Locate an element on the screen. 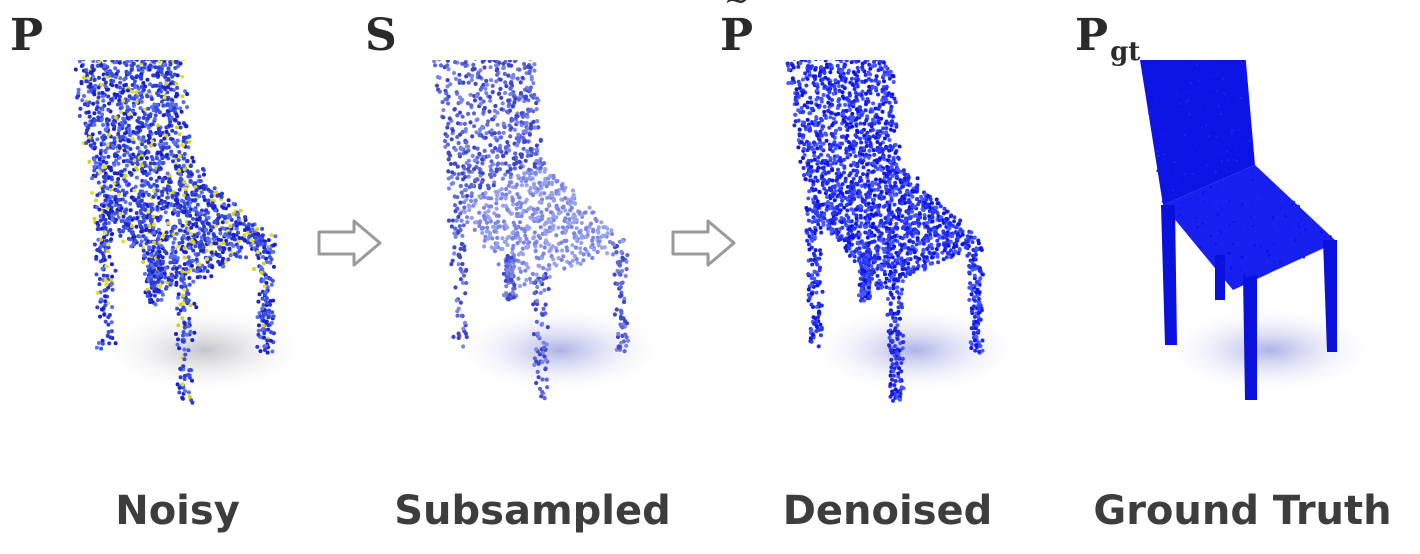 This screenshot has width=1420, height=554. math-label-subsampled: ^ S is located at coordinates (381, 30).